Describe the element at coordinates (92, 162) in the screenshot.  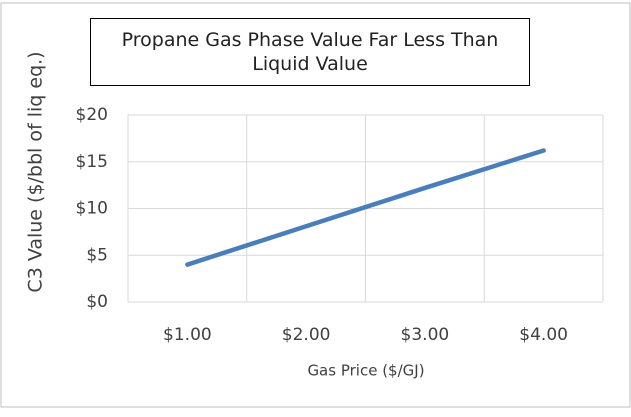
I see `y-tick-label: $15` at that location.